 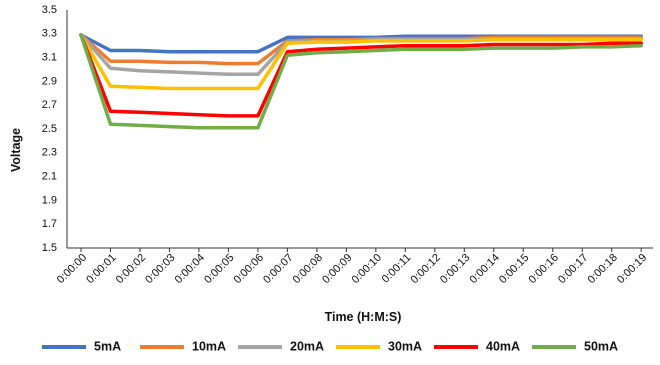 I want to click on legend-label: 50mA, so click(x=601, y=346).